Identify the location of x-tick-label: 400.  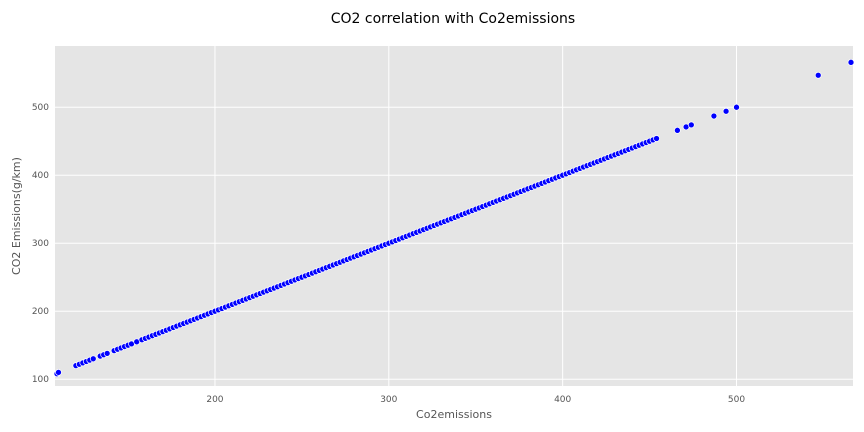
(562, 400).